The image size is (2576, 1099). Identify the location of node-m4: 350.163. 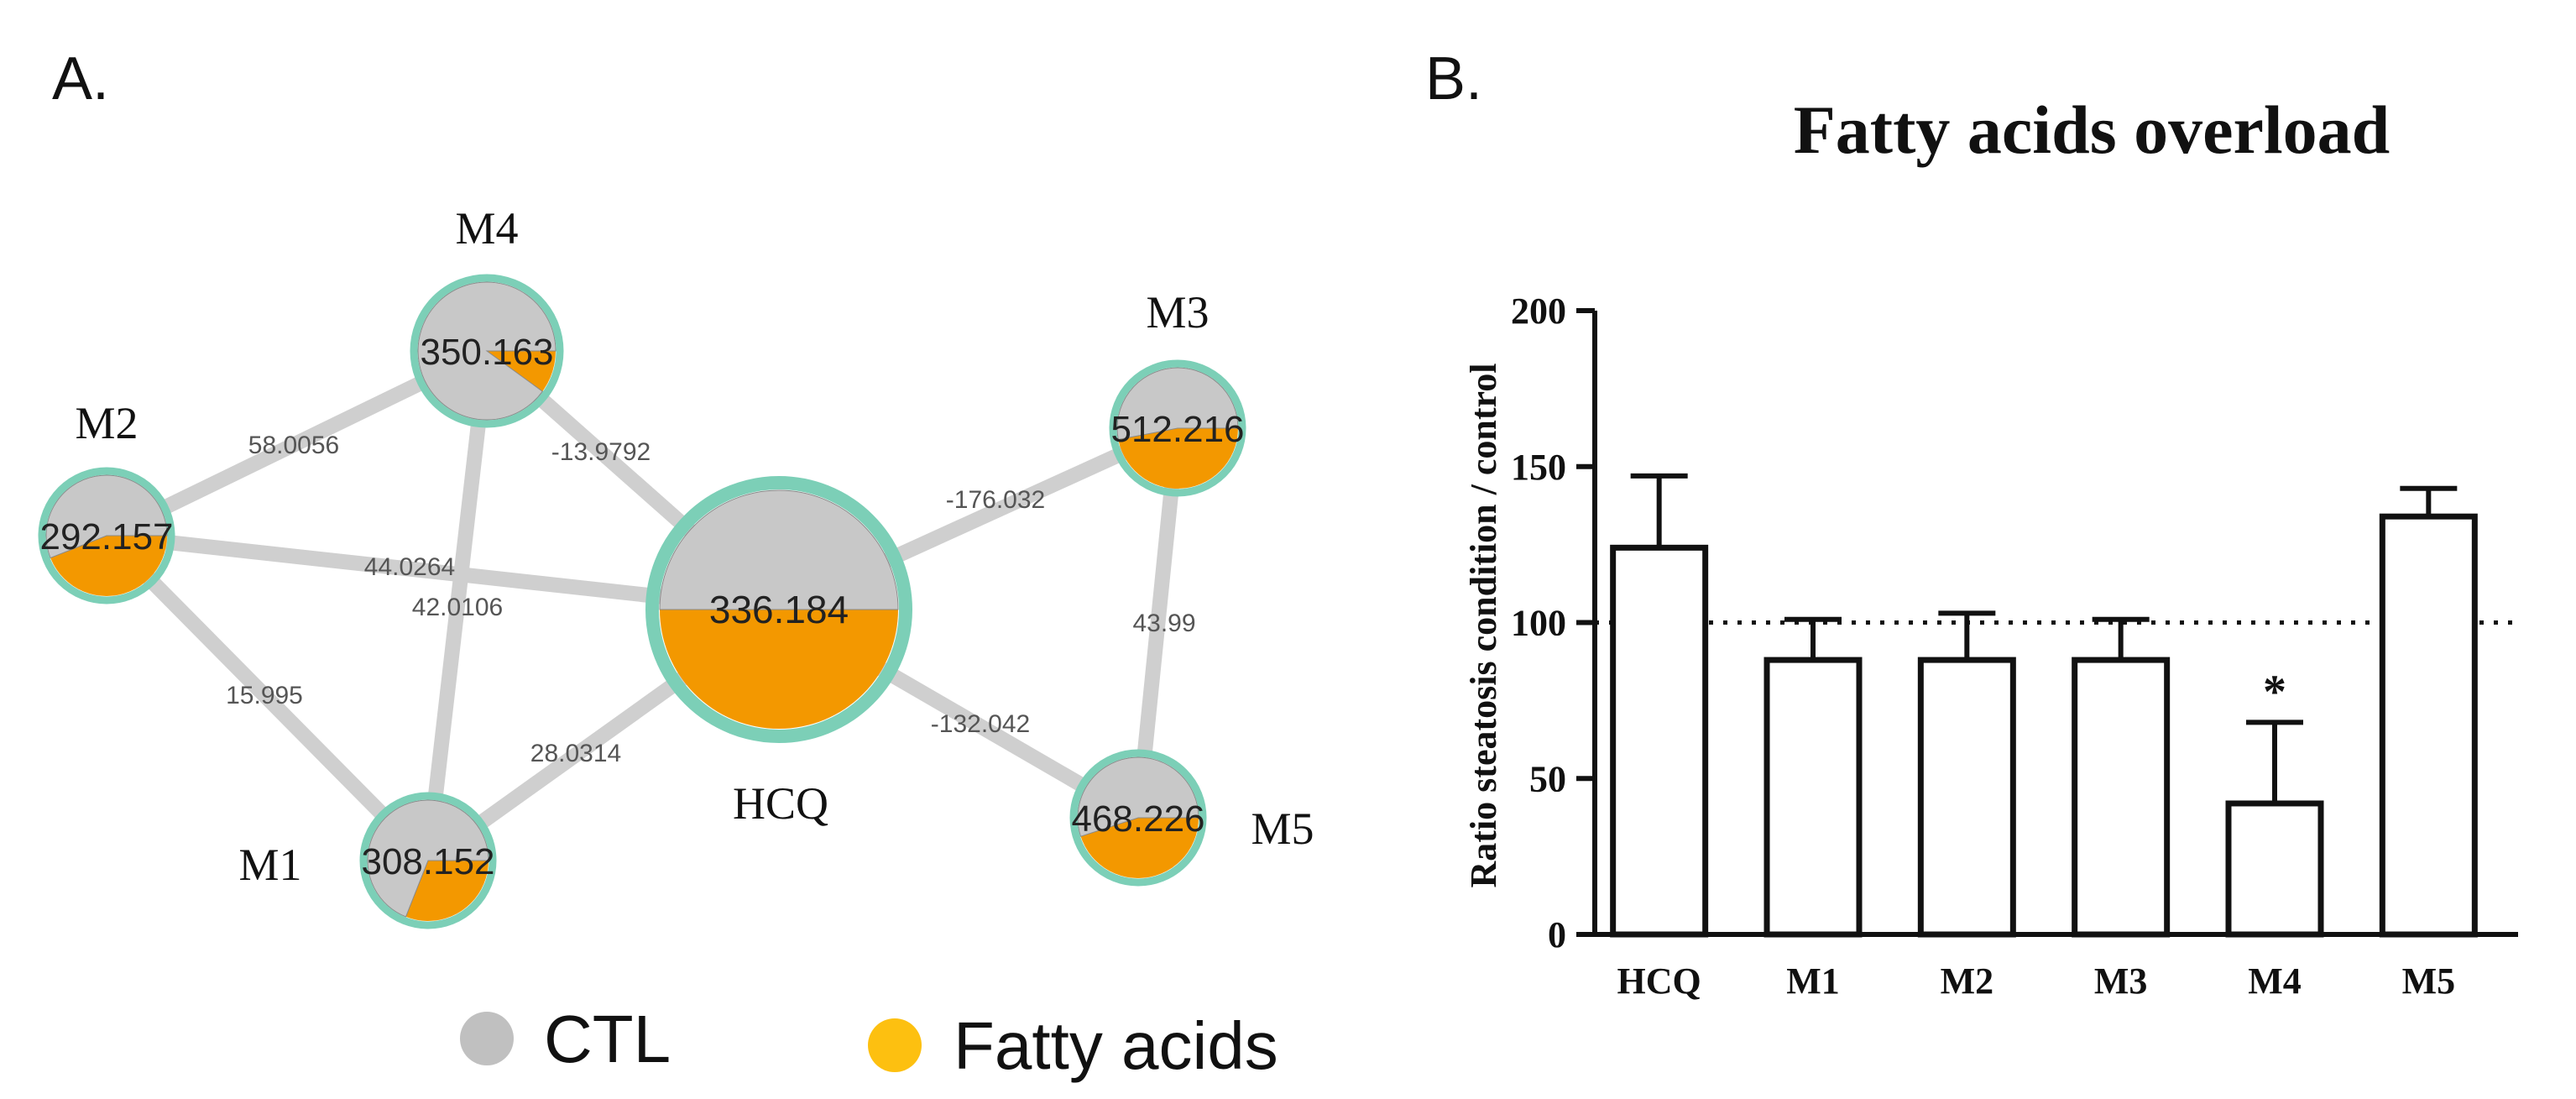
(487, 351).